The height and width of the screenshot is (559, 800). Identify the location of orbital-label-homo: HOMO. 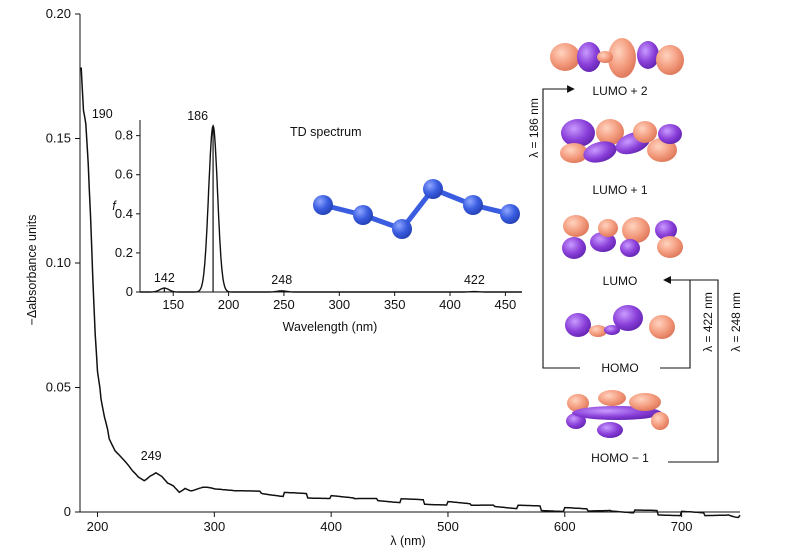
(619, 368).